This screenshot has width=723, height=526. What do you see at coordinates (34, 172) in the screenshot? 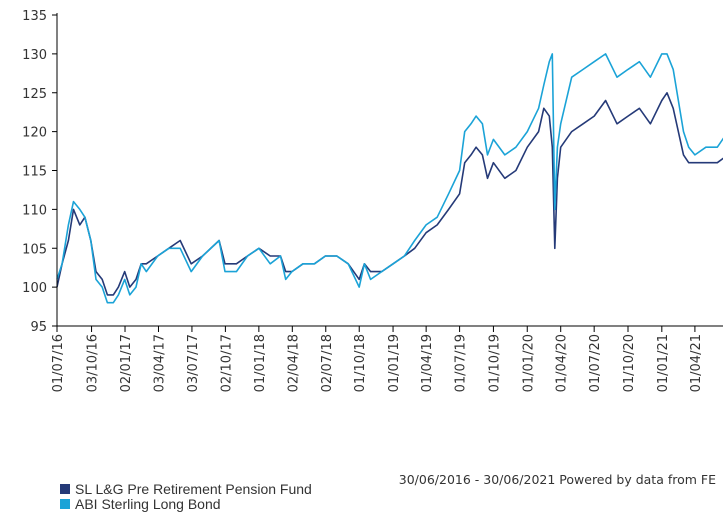
I see `y-tick-label: 115` at bounding box center [34, 172].